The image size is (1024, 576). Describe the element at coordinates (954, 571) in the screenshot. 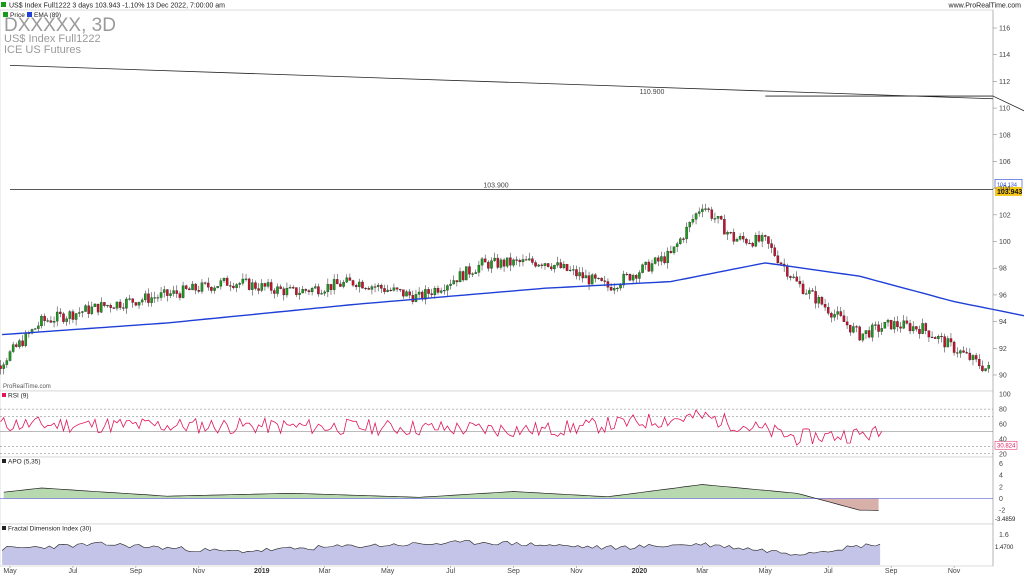

I see `x-tick-label: Nov` at that location.